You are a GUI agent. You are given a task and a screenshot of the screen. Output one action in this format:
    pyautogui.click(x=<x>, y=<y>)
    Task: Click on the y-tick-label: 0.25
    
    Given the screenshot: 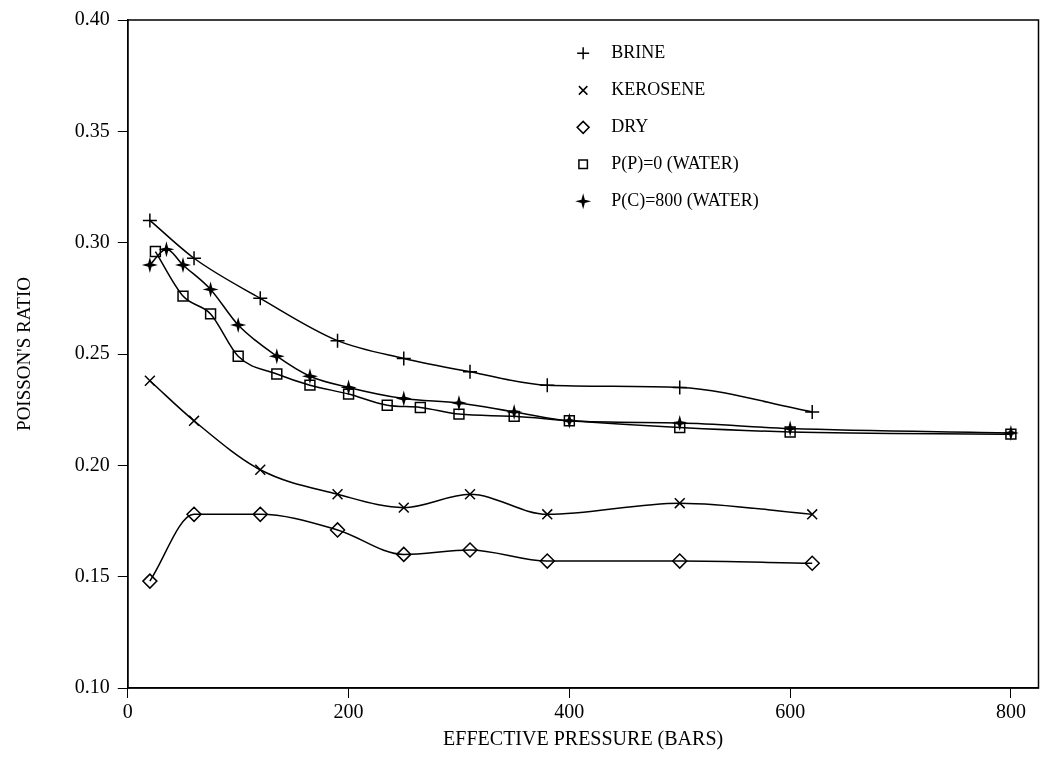 What is the action you would take?
    pyautogui.click(x=92, y=352)
    